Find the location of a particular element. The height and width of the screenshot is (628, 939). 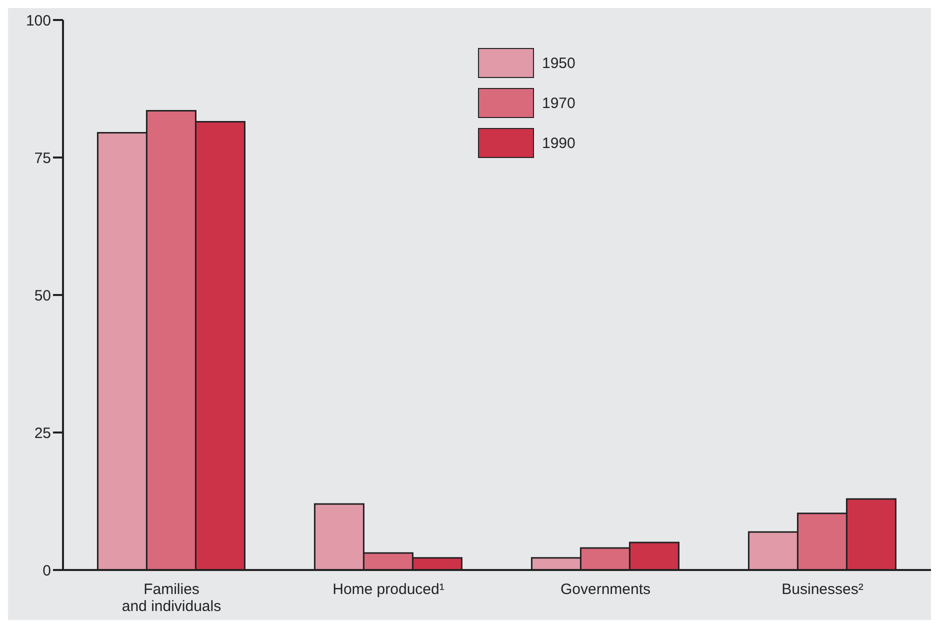

legend-label: 1990 is located at coordinates (559, 143).